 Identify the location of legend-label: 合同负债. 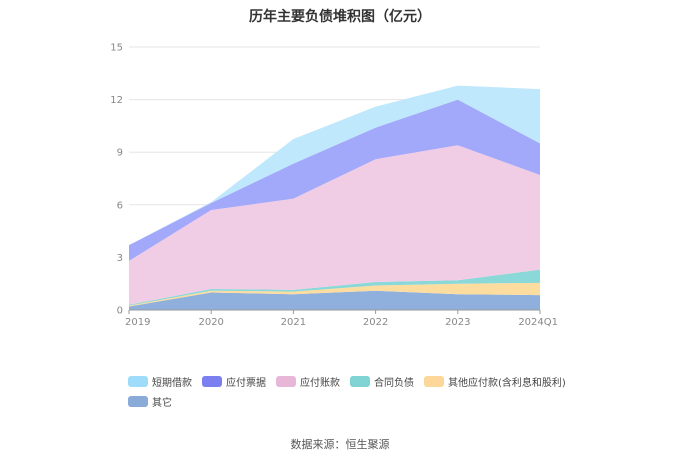
(394, 383).